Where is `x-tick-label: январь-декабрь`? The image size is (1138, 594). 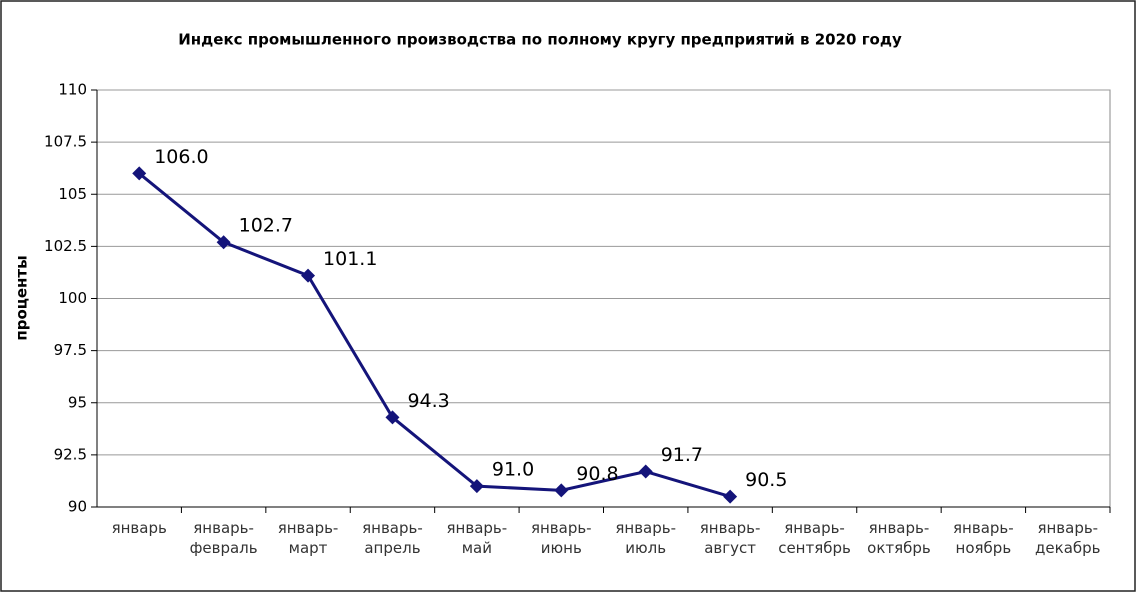
x-tick-label: январь-декабрь is located at coordinates (1068, 538).